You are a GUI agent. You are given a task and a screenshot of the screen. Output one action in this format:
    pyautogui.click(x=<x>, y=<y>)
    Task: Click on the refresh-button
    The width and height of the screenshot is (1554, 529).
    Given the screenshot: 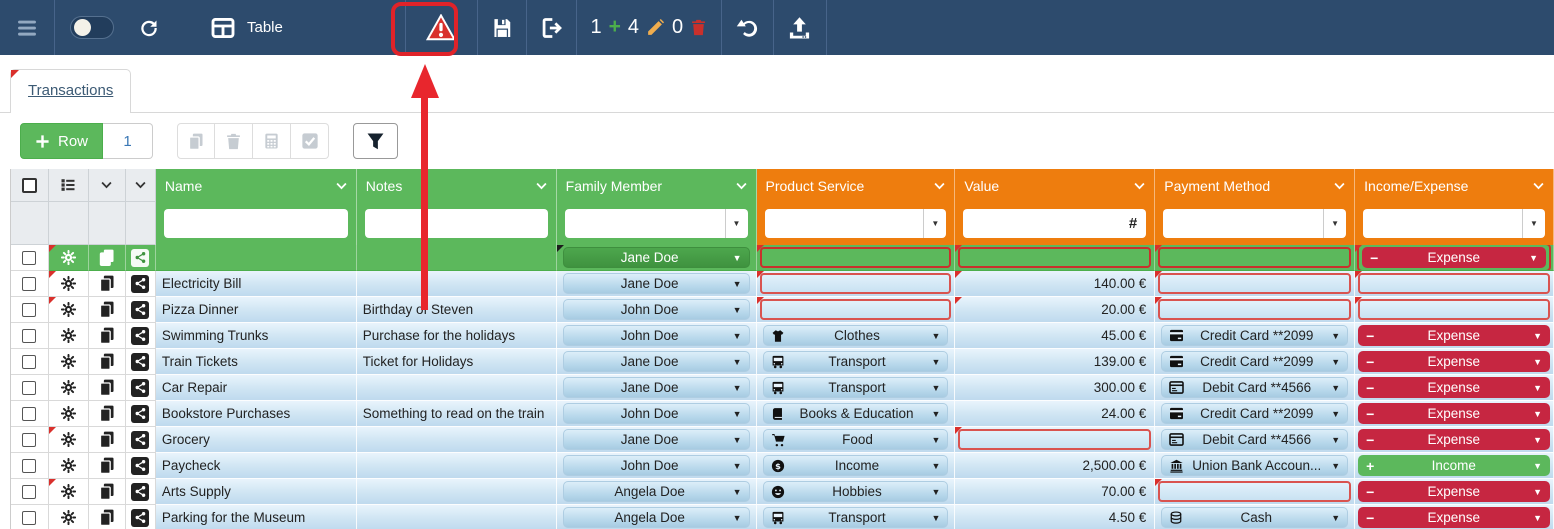 What is the action you would take?
    pyautogui.click(x=149, y=27)
    